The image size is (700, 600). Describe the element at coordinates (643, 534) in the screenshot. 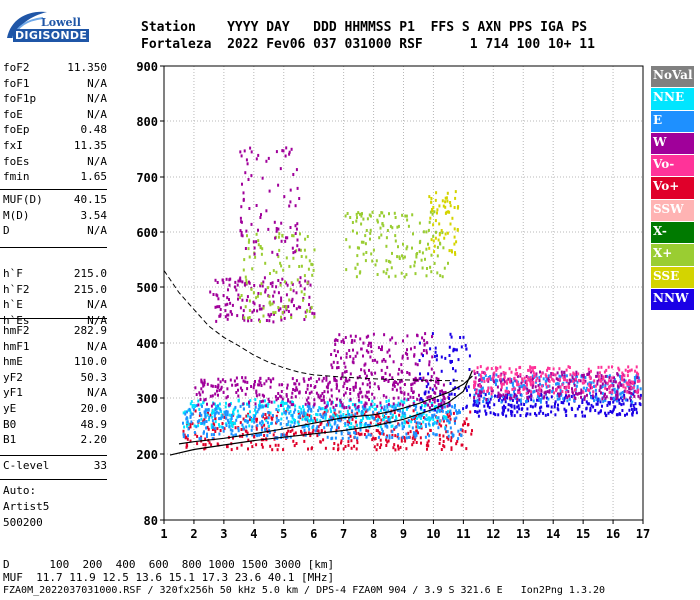

I see `x-tick-label: 17` at that location.